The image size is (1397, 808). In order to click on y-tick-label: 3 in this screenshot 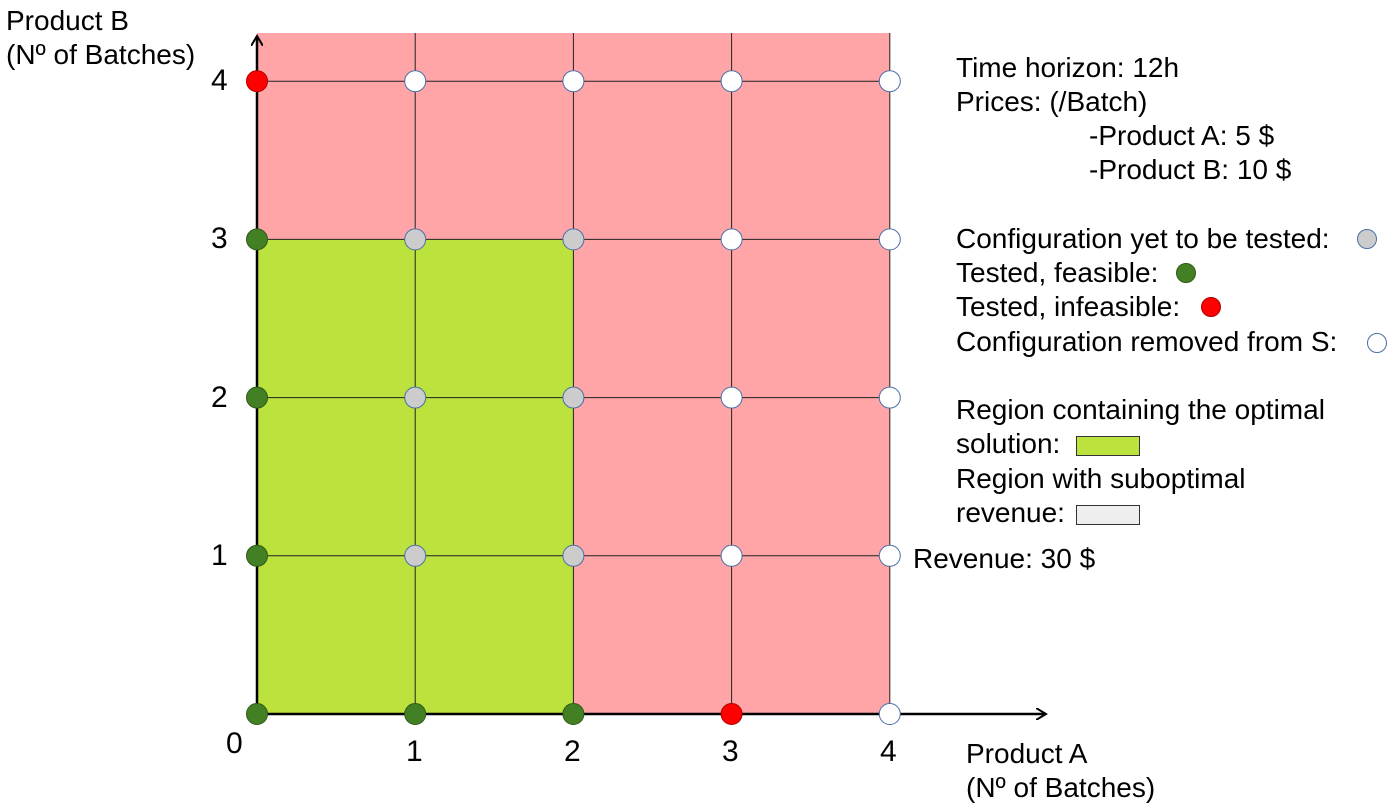, I will do `click(219, 238)`.